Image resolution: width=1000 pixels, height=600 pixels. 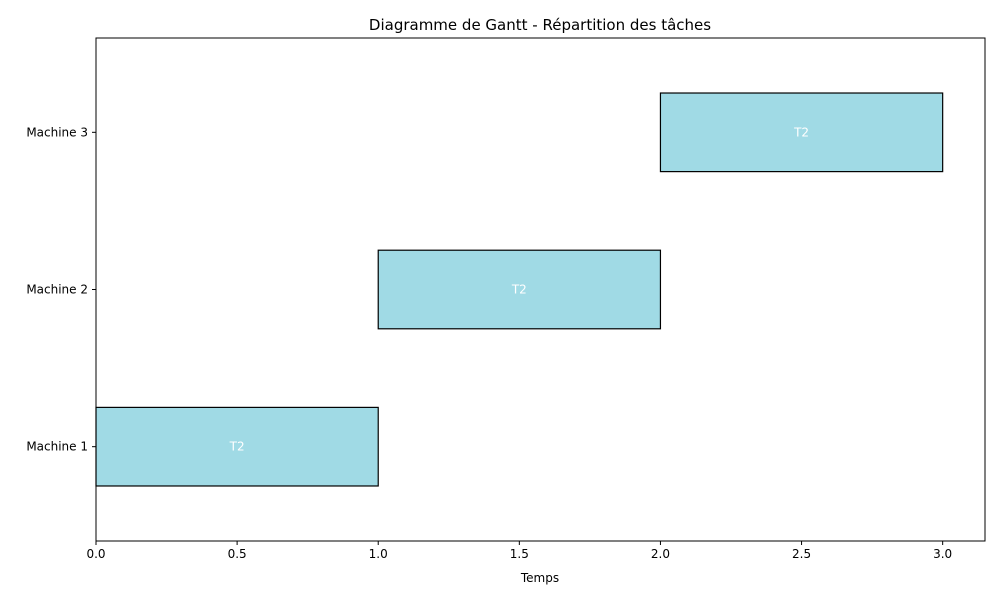 What do you see at coordinates (95, 554) in the screenshot?
I see `x-tick-label: 0.0` at bounding box center [95, 554].